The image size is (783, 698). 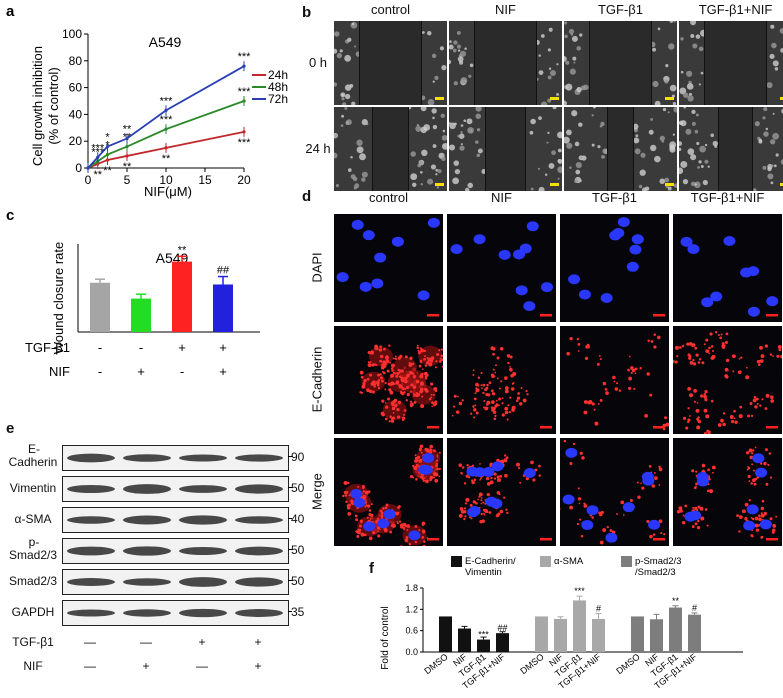 I want to click on panel-b-label: b, so click(x=307, y=12).